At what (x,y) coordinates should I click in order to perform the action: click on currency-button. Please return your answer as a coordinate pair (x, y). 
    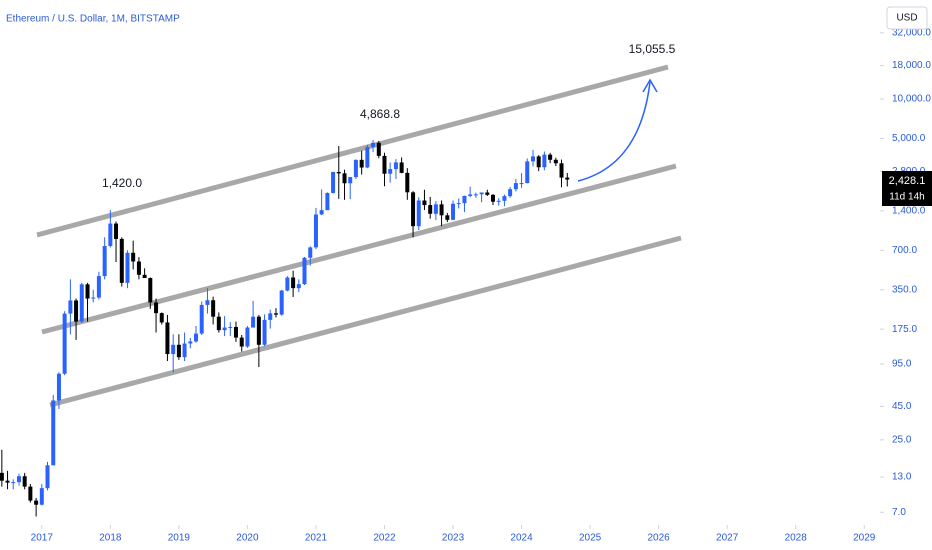
    Looking at the image, I should click on (907, 18).